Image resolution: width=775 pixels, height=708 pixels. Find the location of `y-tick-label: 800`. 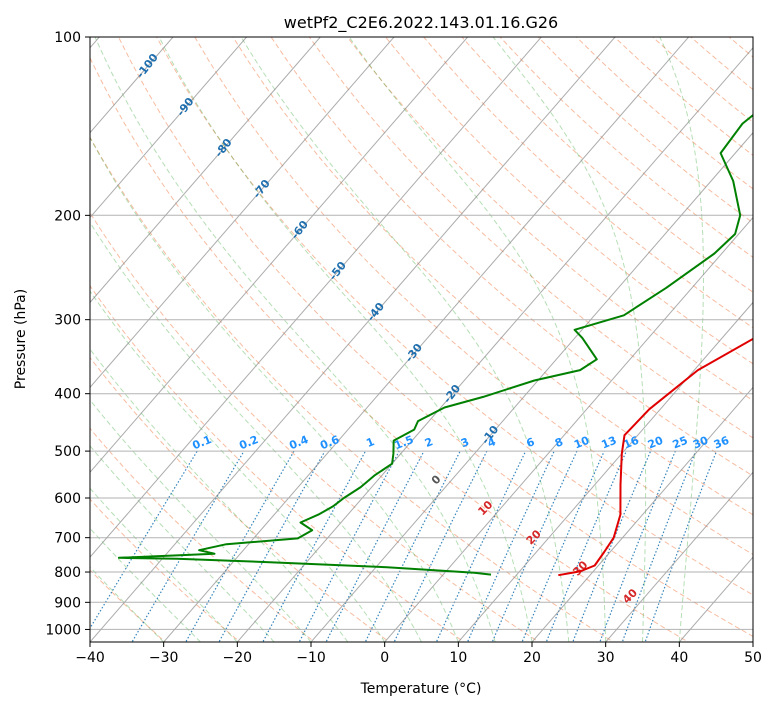

y-tick-label: 800 is located at coordinates (67, 573).